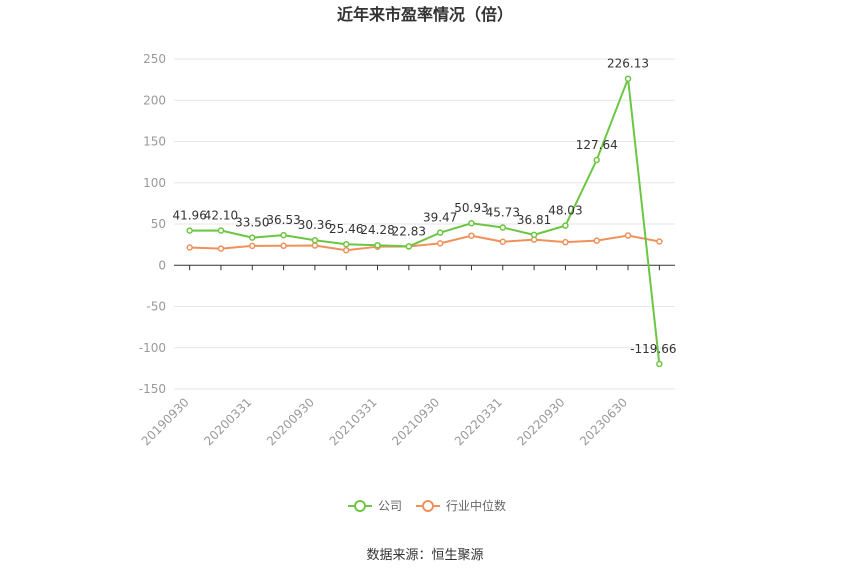 The width and height of the screenshot is (850, 575). Describe the element at coordinates (189, 216) in the screenshot. I see `data-label-0: 41.96` at that location.